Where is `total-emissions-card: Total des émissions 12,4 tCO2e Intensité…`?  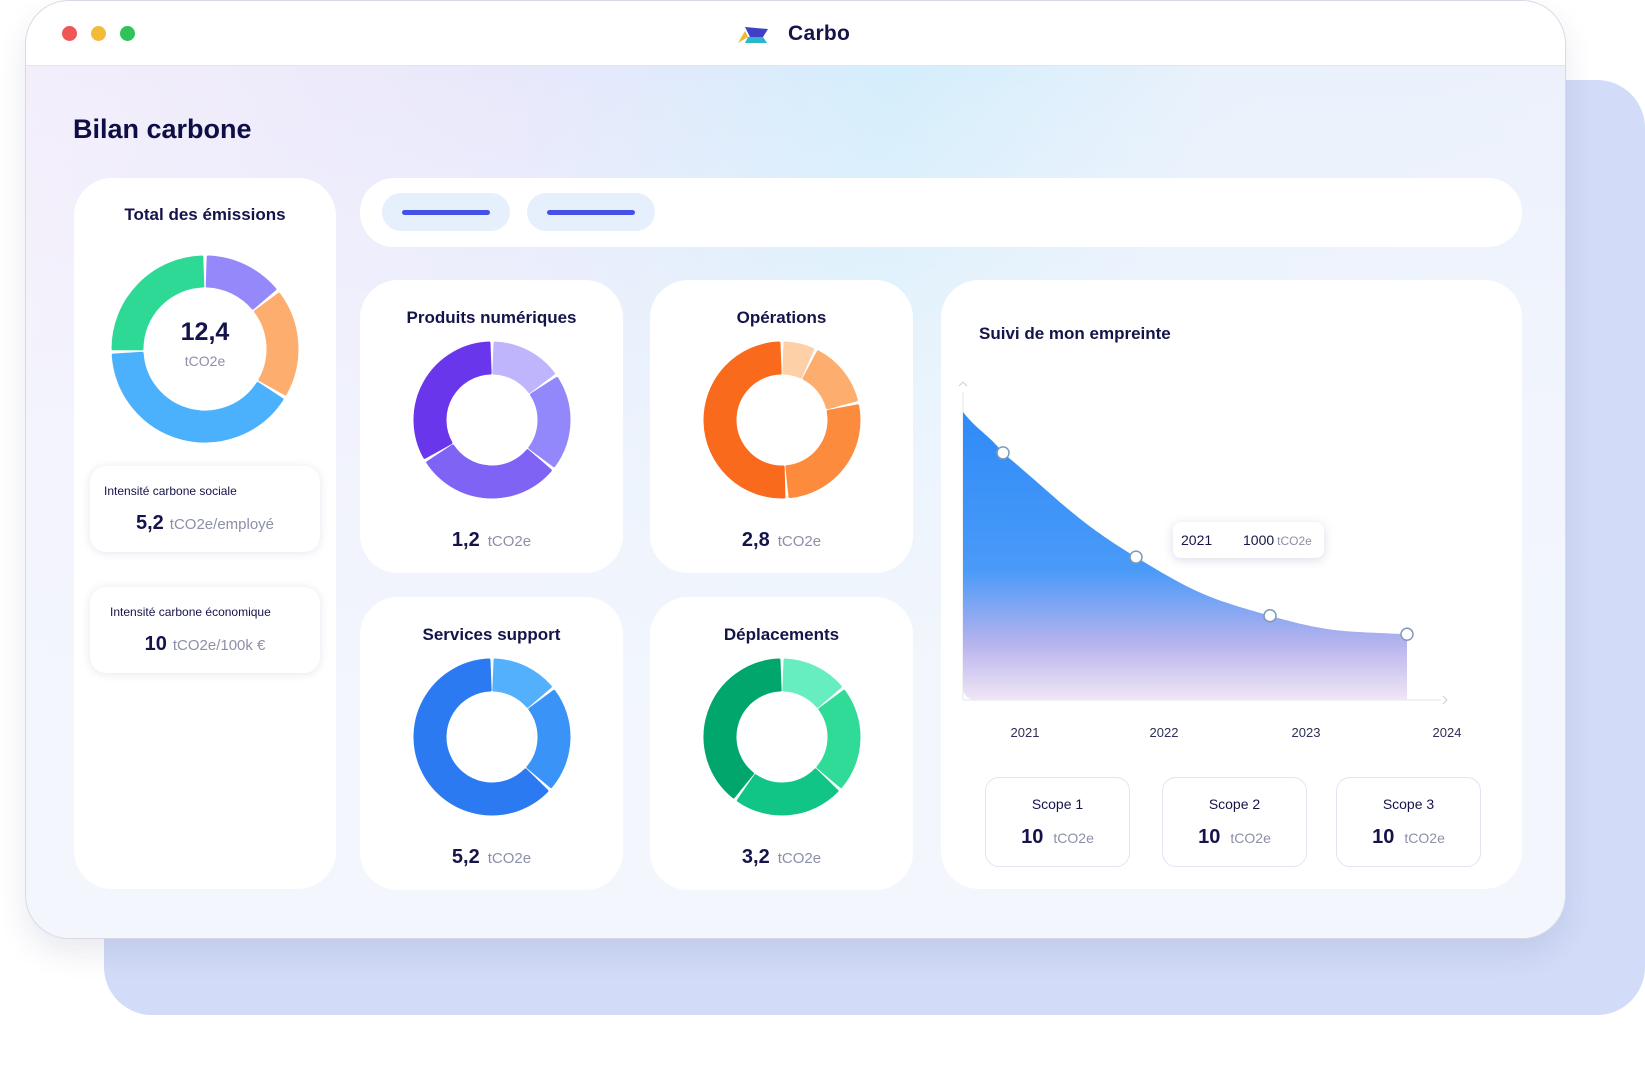 total-emissions-card: Total des émissions 12,4 tCO2e Intensité… is located at coordinates (205, 533).